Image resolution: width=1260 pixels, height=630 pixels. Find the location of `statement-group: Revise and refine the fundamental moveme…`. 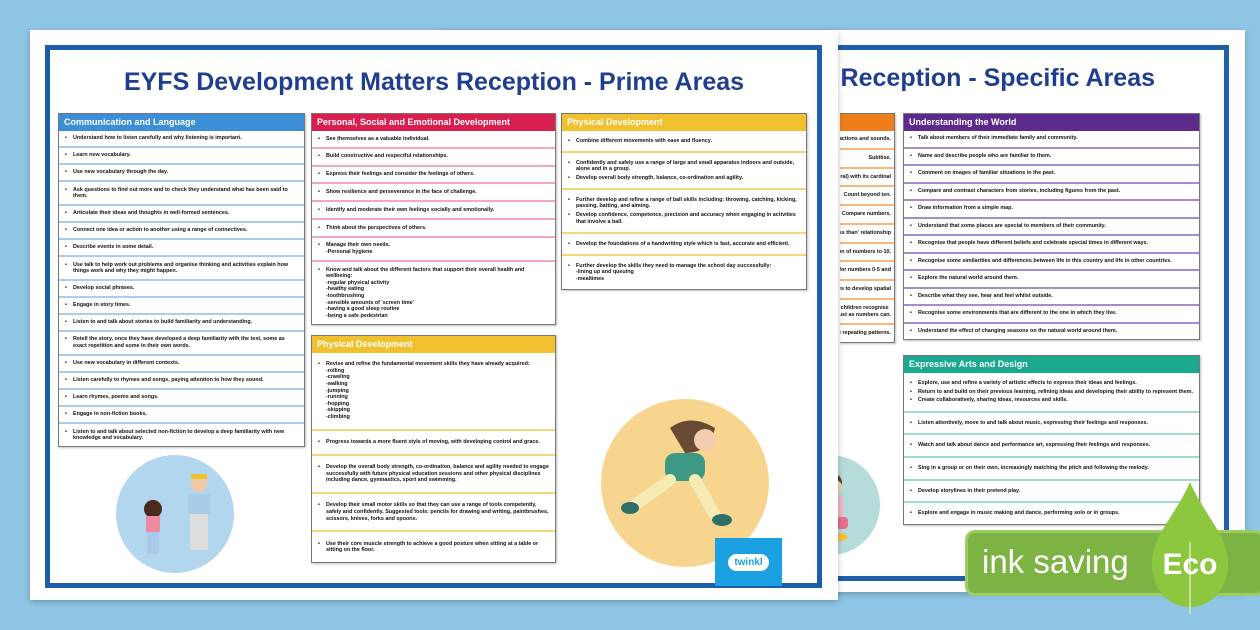

statement-group: Revise and refine the fundamental moveme… is located at coordinates (433, 392).